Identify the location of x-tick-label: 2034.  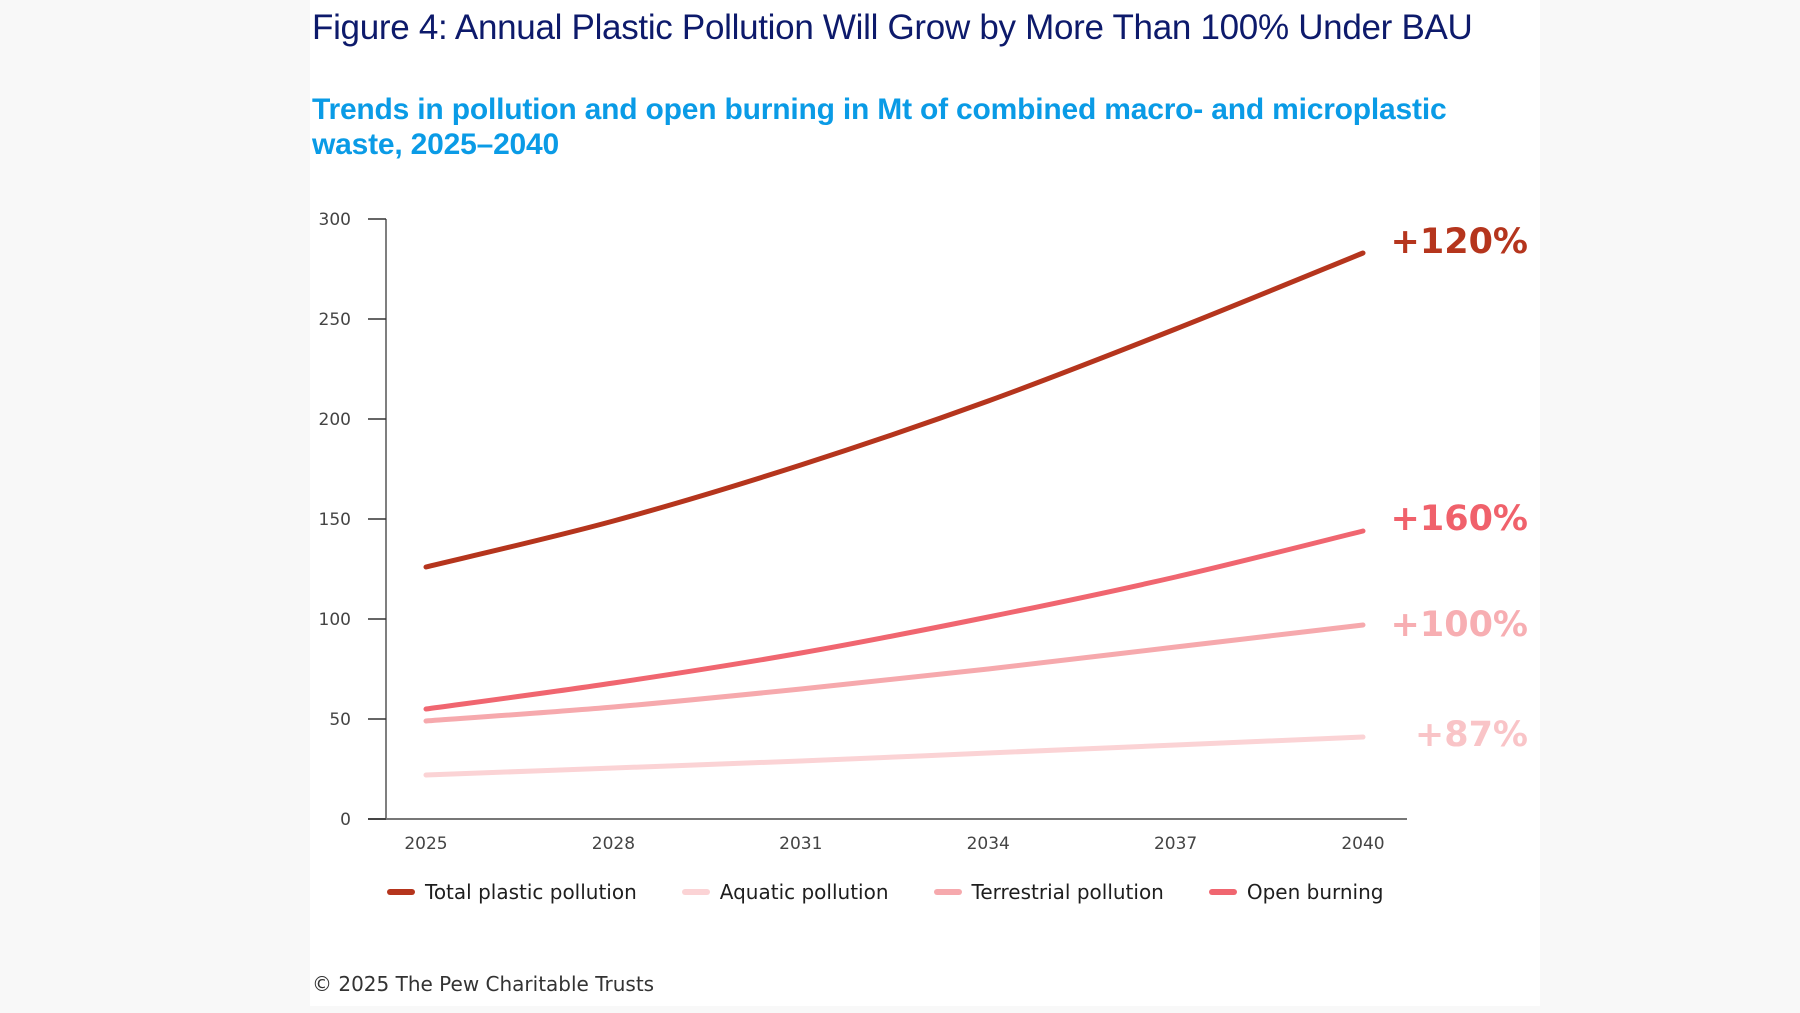
(988, 844).